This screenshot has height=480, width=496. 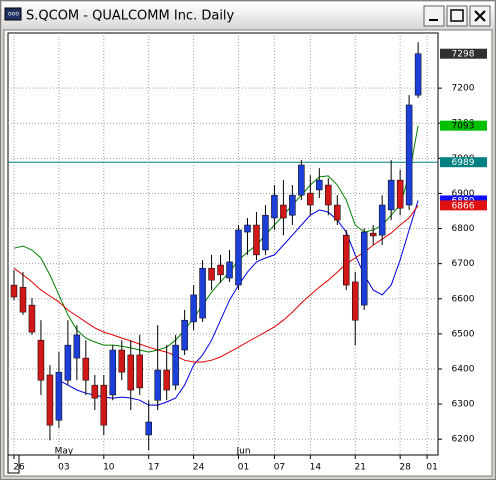 What do you see at coordinates (153, 468) in the screenshot?
I see `x-tick-label: 17` at bounding box center [153, 468].